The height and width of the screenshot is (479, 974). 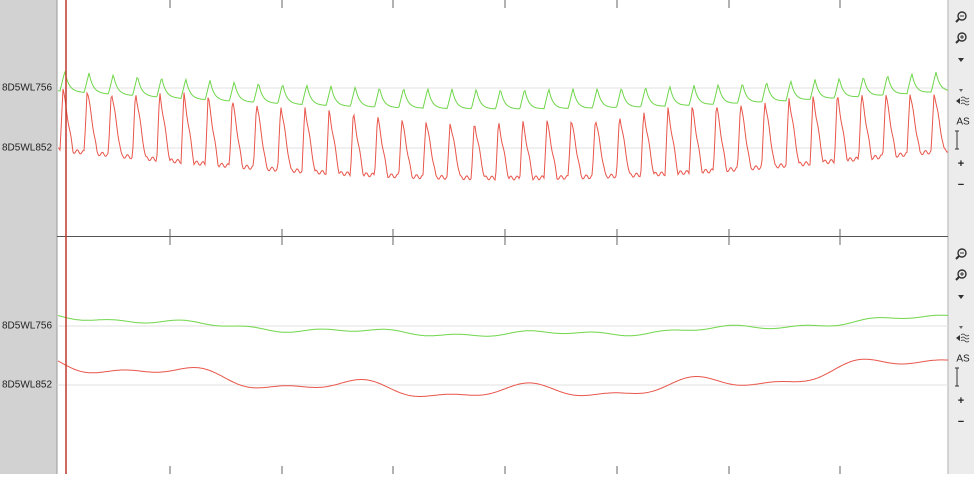 I want to click on label-gutter, so click(x=28, y=237).